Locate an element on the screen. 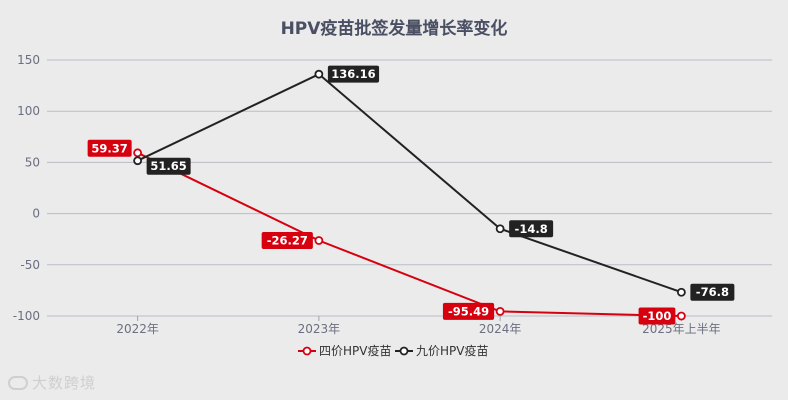 This screenshot has height=400, width=788. y-tick-label: 0 is located at coordinates (36, 214).